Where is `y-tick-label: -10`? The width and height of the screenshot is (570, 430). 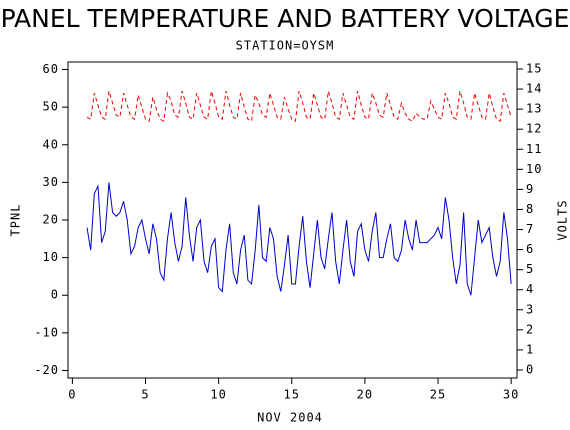
y-tick-label: -10 is located at coordinates (46, 332).